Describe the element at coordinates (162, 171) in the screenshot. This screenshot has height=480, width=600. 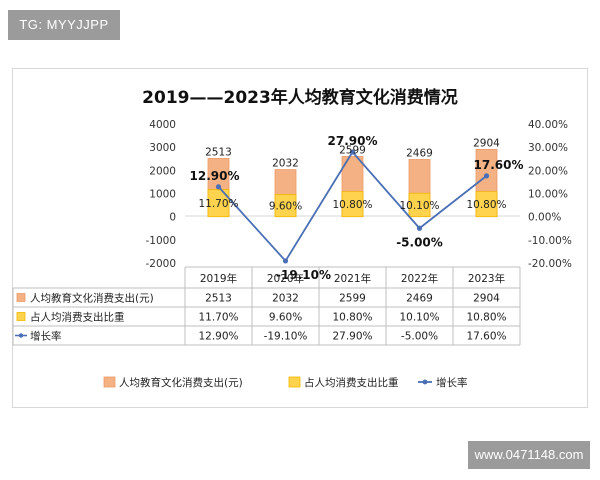
I see `left-axis-tick-label: 2000` at that location.